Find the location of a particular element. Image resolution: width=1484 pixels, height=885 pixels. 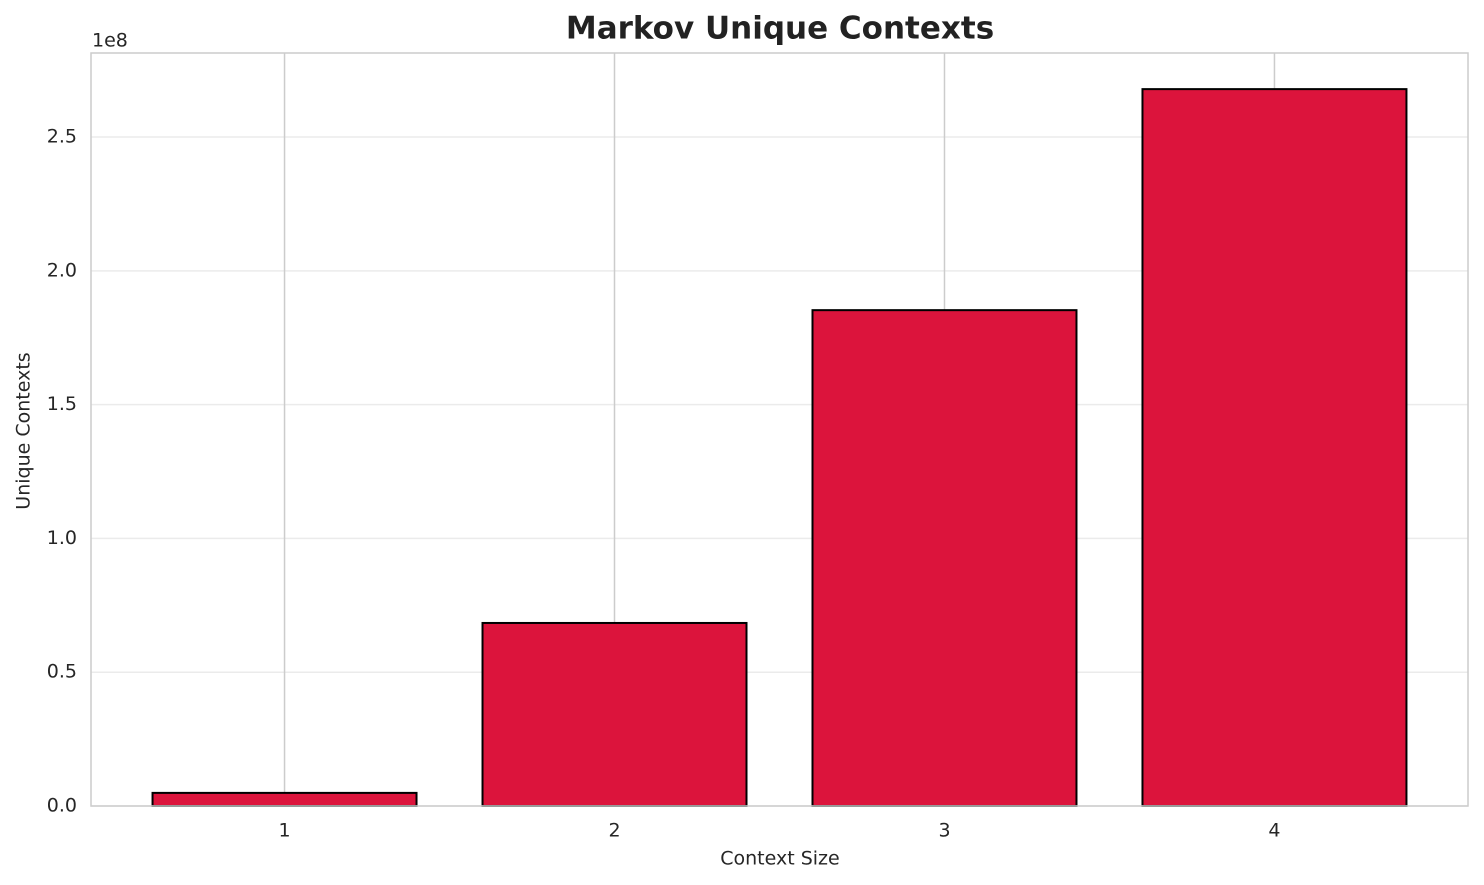

y-tick-label: 0.5 is located at coordinates (62, 672).